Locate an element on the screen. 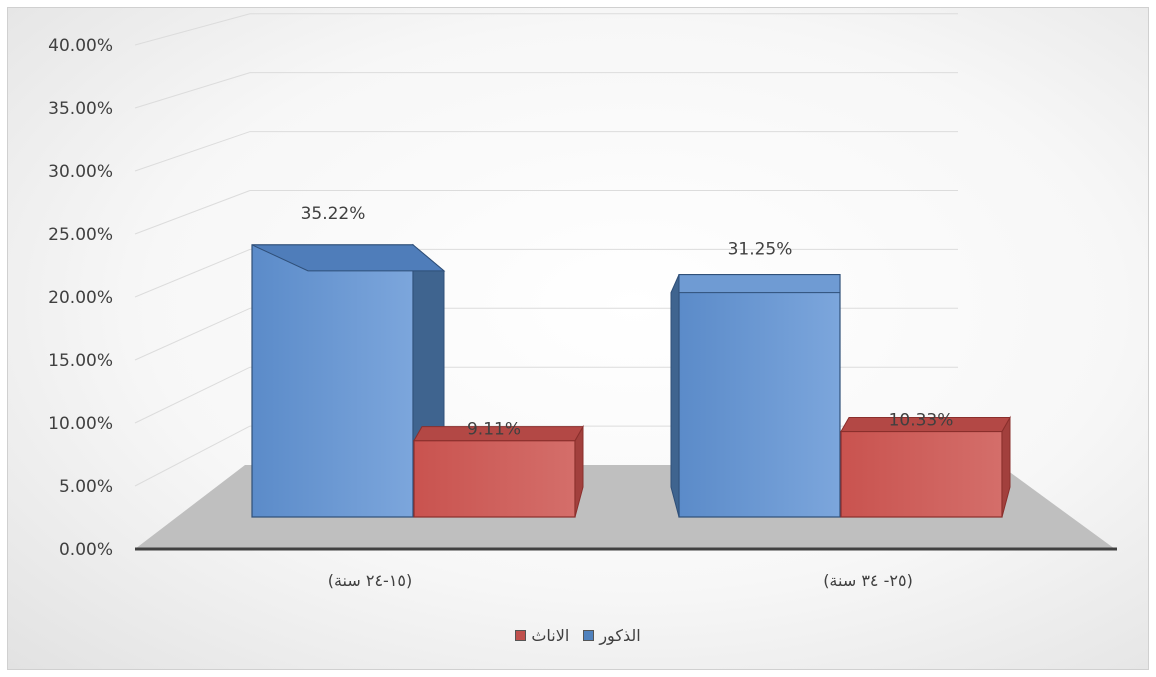 Image resolution: width=1156 pixels, height=677 pixels. y-tick-label: 20.00% is located at coordinates (80, 298).